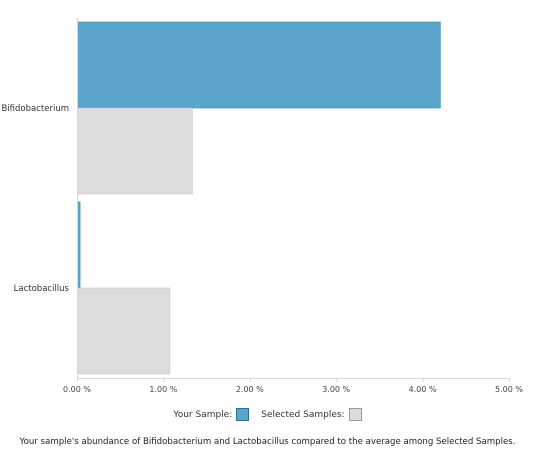 This screenshot has width=535, height=460. Describe the element at coordinates (423, 389) in the screenshot. I see `x-tick-label: 4.00 %` at that location.